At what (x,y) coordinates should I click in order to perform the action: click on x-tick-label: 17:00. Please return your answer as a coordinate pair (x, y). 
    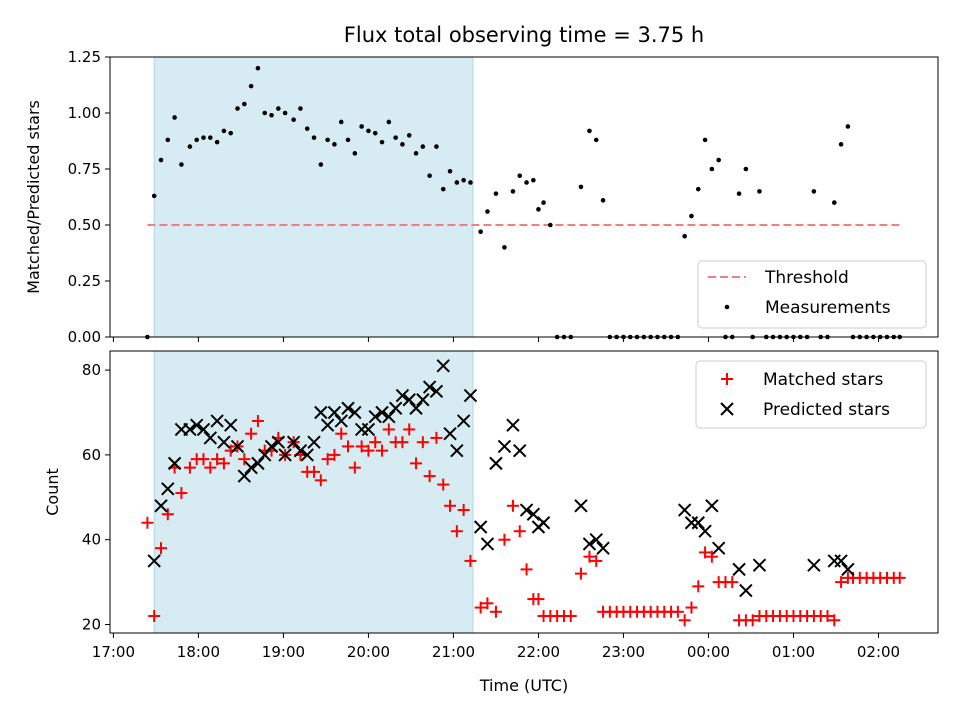
    Looking at the image, I should click on (113, 652).